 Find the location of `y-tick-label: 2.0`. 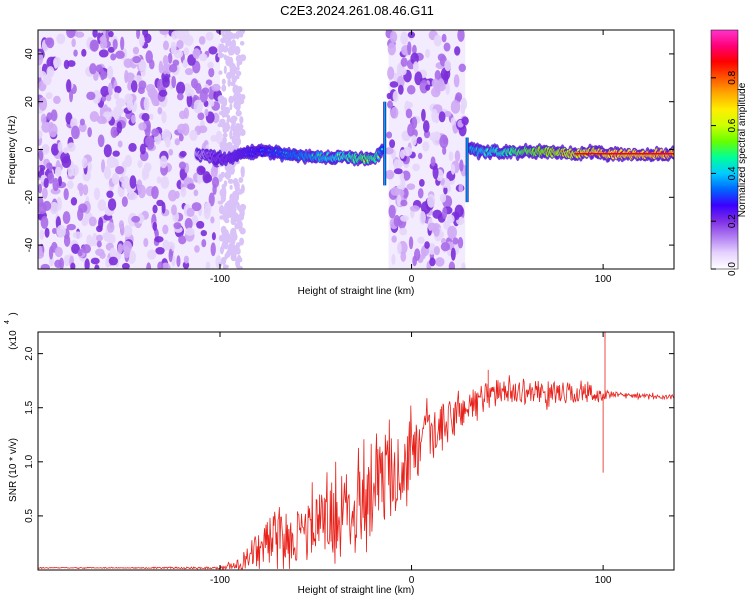

y-tick-label: 2.0 is located at coordinates (29, 353).